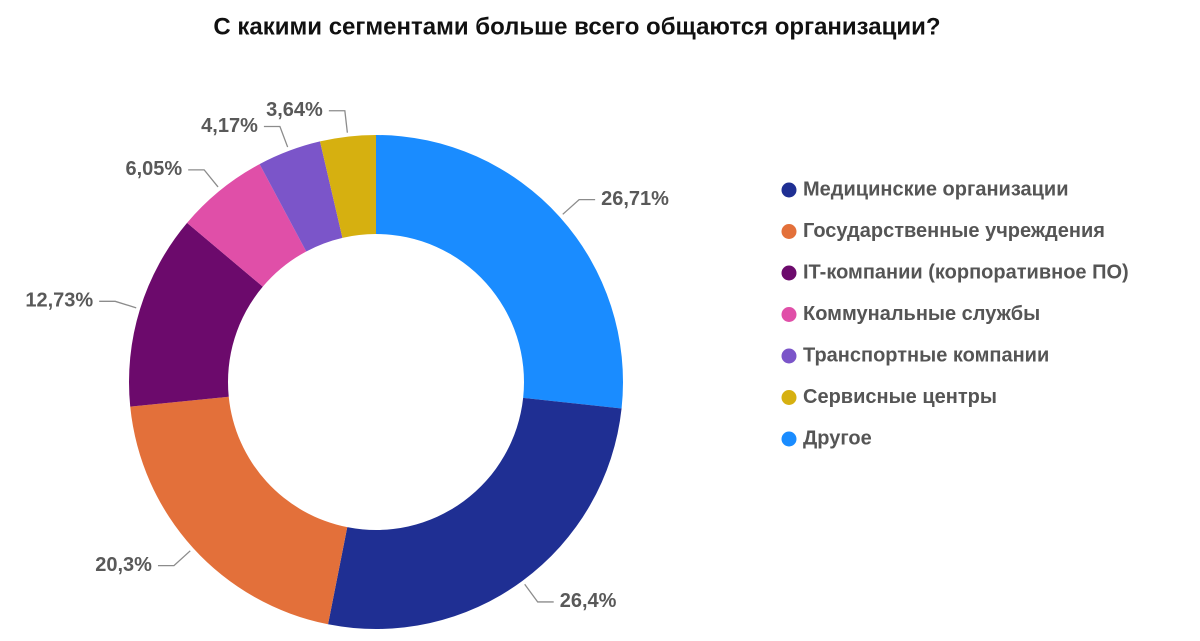  I want to click on legend-label: Коммунальные службы, so click(921, 314).